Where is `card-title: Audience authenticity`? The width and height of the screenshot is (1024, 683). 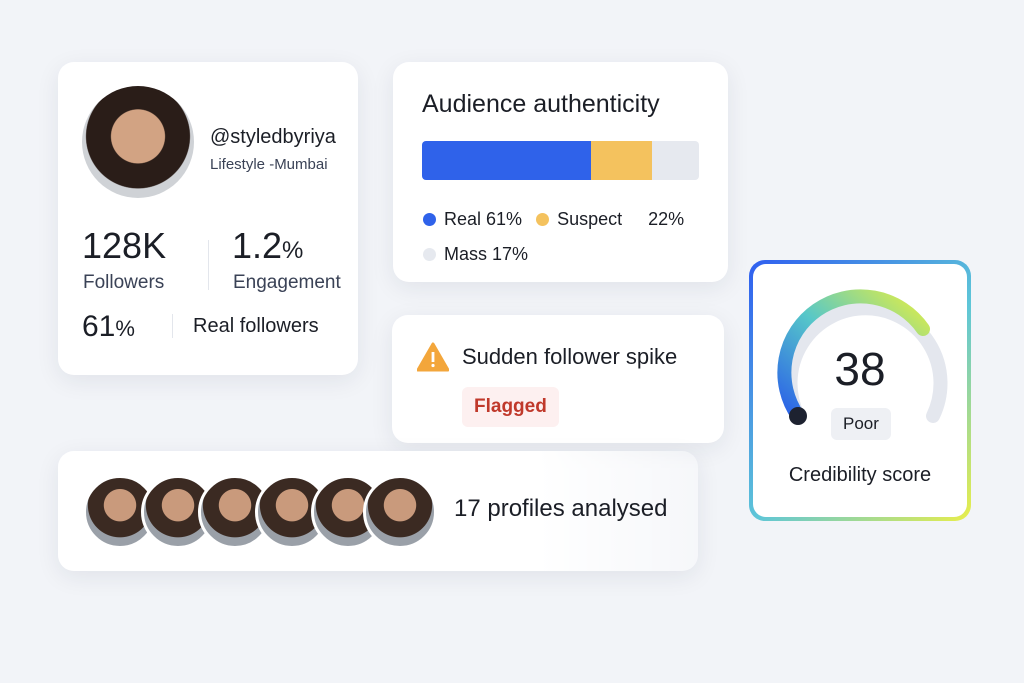
card-title: Audience authenticity is located at coordinates (541, 104).